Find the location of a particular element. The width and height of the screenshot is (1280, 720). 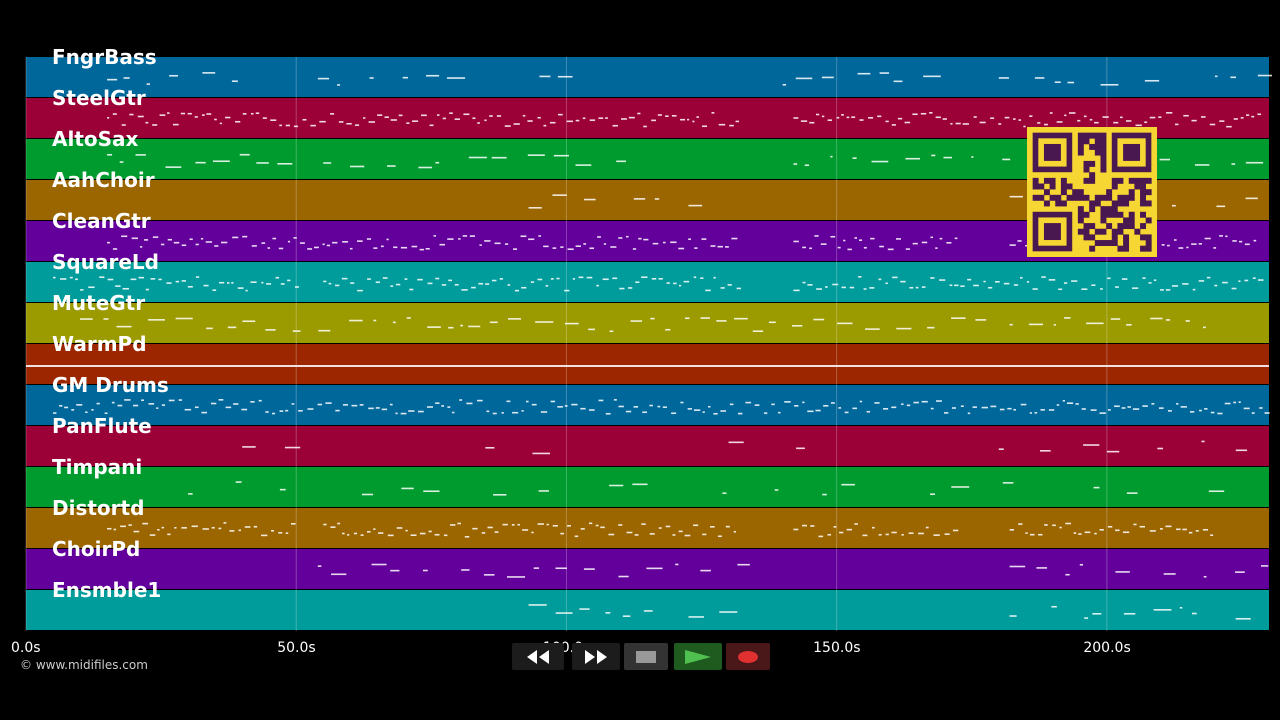

track-lane is located at coordinates (647, 487).